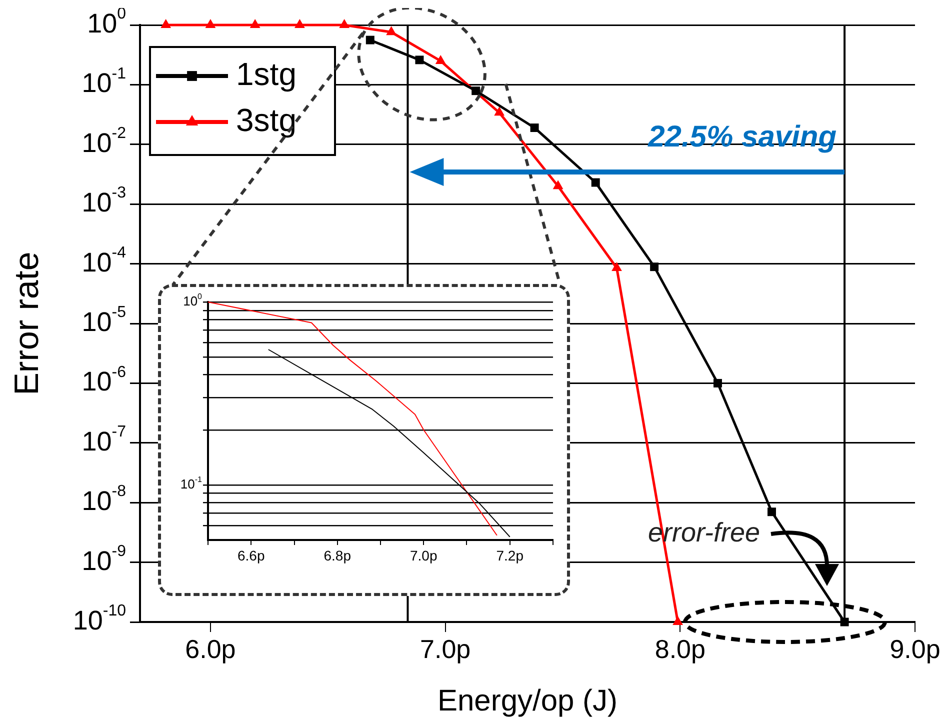 Image resolution: width=952 pixels, height=723 pixels. What do you see at coordinates (338, 555) in the screenshot?
I see `x-tick-label: 6.8p` at bounding box center [338, 555].